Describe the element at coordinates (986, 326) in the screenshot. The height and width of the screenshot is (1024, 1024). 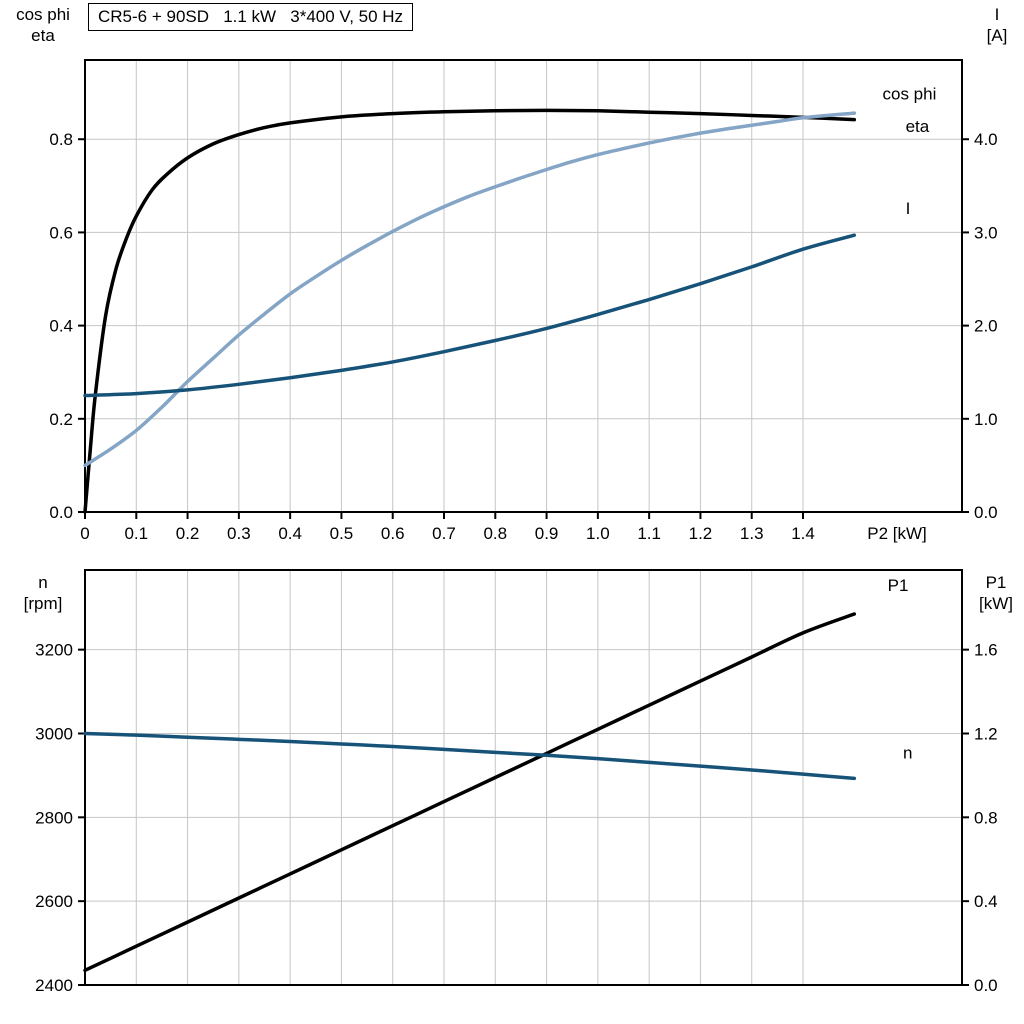
I see `right-tick-label: 2.0` at that location.